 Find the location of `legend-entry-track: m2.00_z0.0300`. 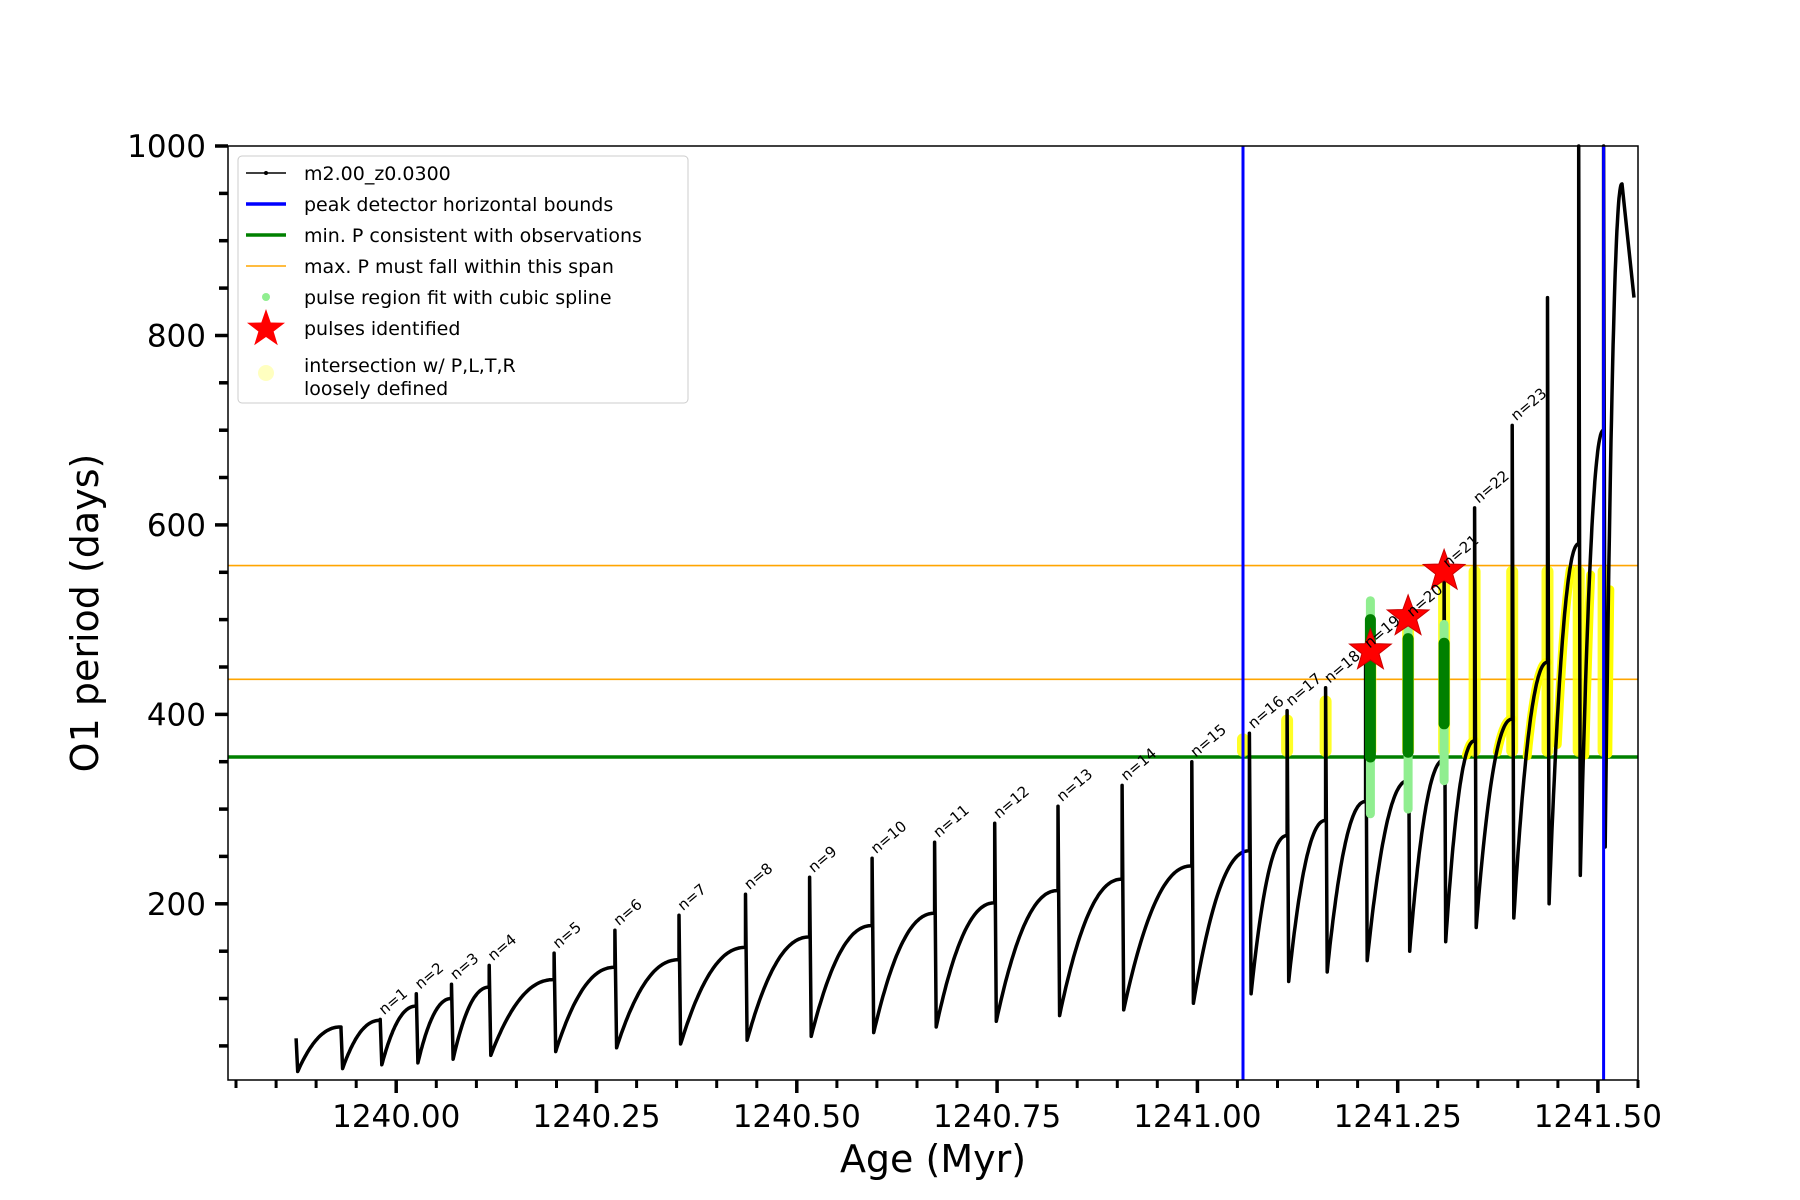

legend-entry-track: m2.00_z0.0300 is located at coordinates (348, 174).